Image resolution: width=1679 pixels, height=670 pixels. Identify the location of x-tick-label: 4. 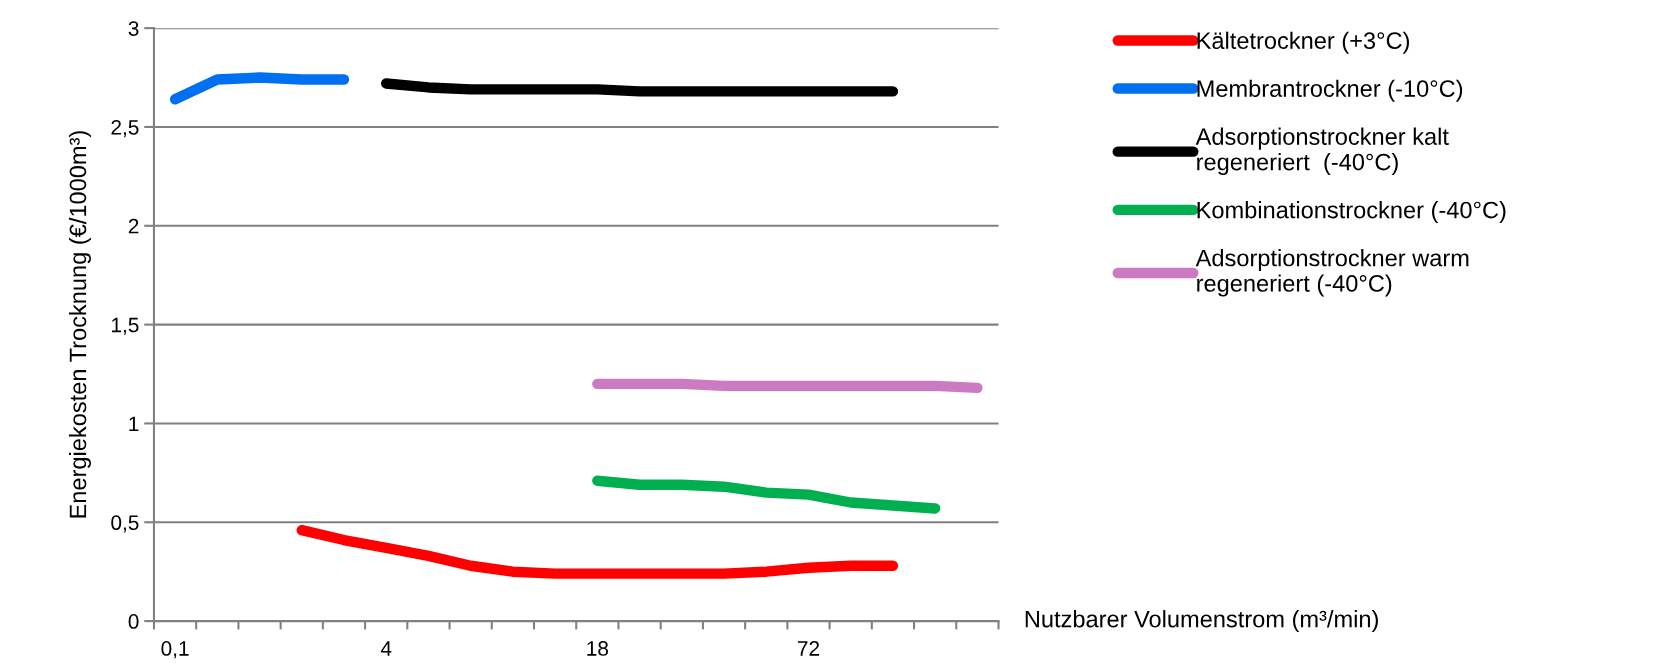
(386, 648).